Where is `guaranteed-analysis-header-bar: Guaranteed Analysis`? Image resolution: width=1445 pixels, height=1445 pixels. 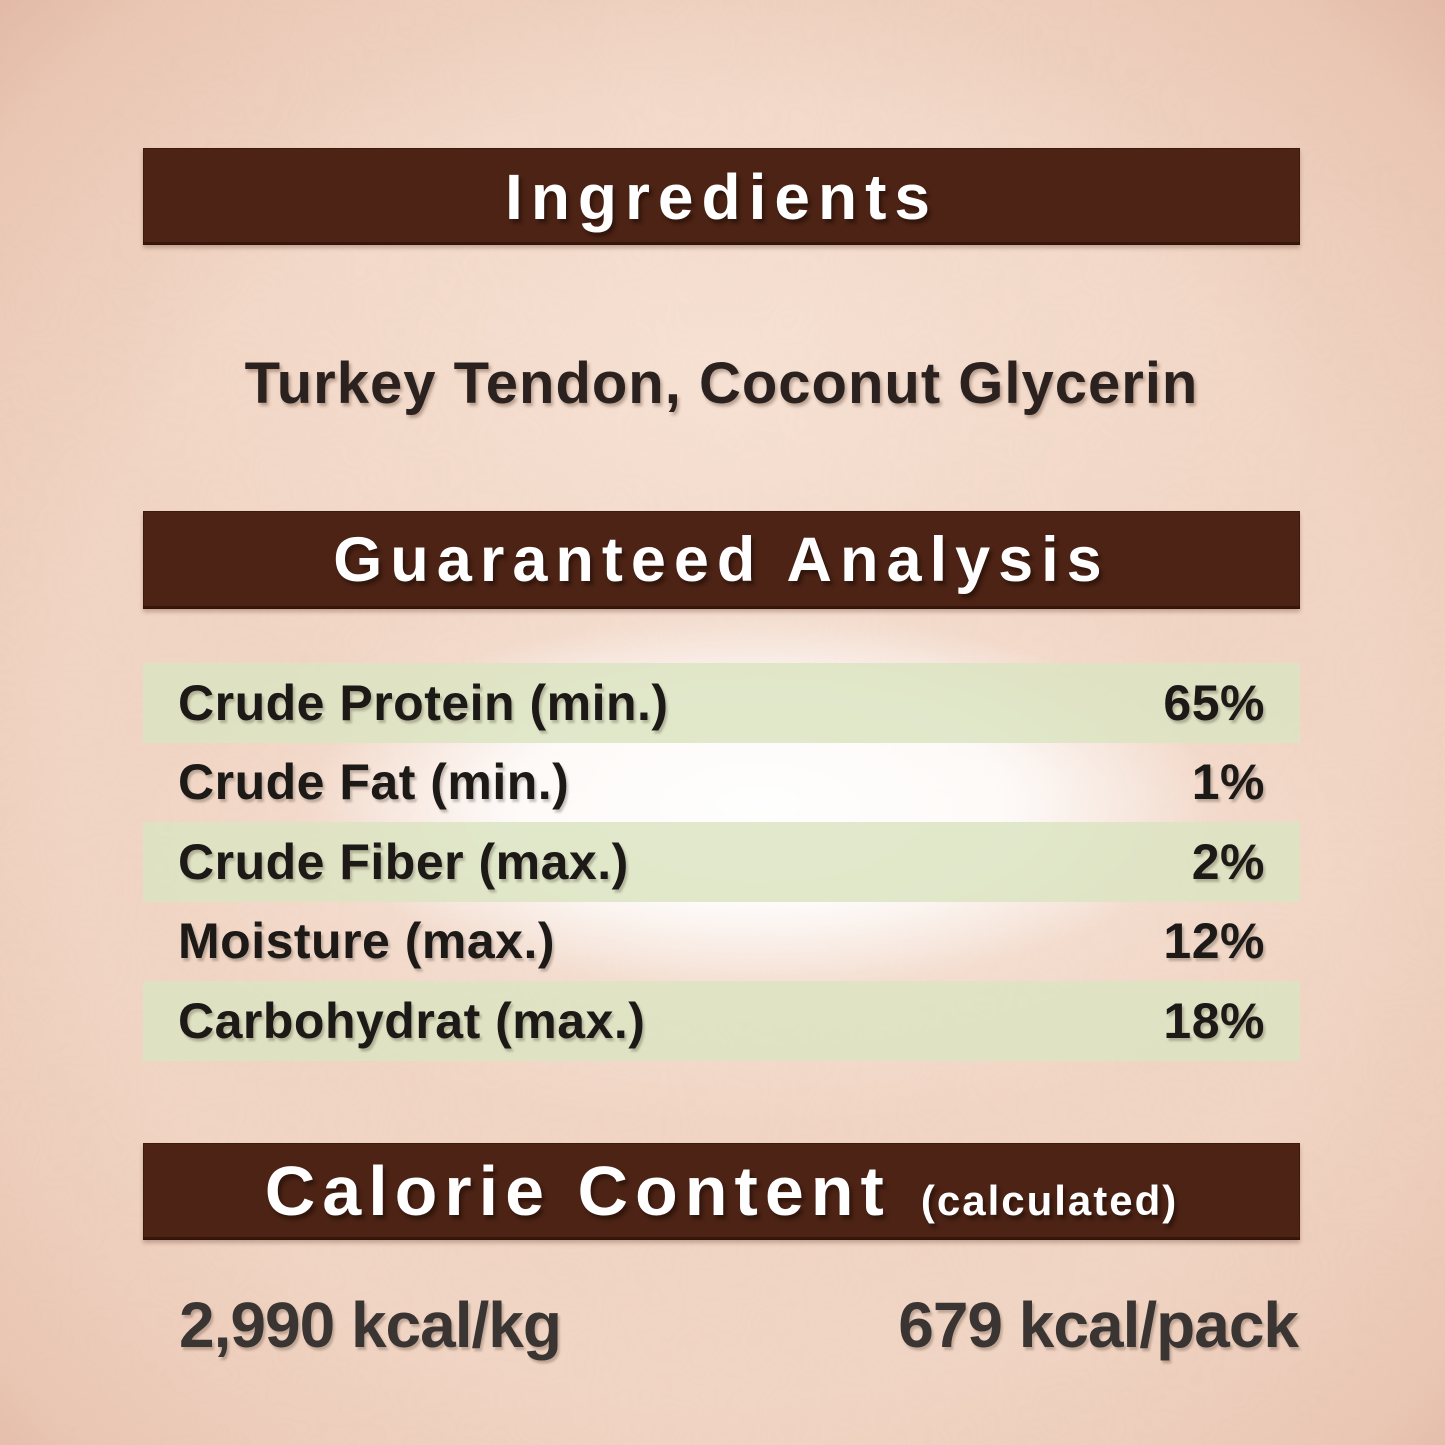
guaranteed-analysis-header-bar: Guaranteed Analysis is located at coordinates (721, 560).